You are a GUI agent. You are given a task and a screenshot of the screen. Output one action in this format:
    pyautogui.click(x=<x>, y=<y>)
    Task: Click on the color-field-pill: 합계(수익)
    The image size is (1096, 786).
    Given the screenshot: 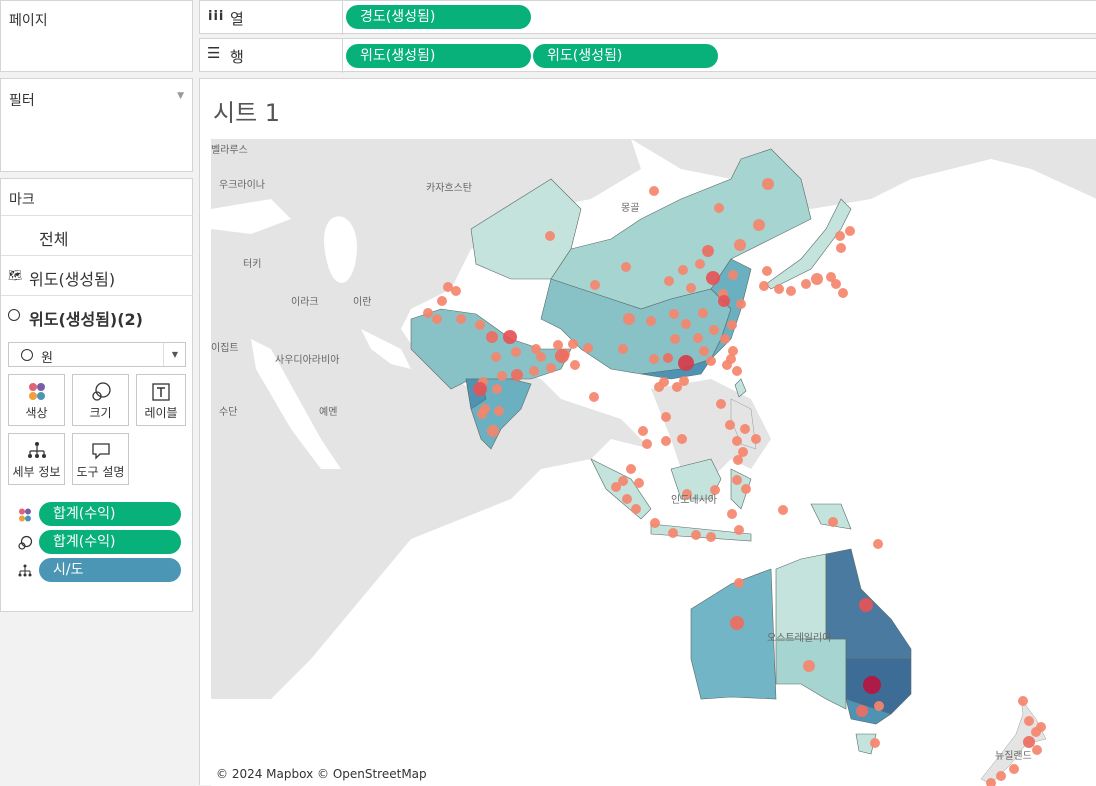 What is the action you would take?
    pyautogui.click(x=110, y=514)
    